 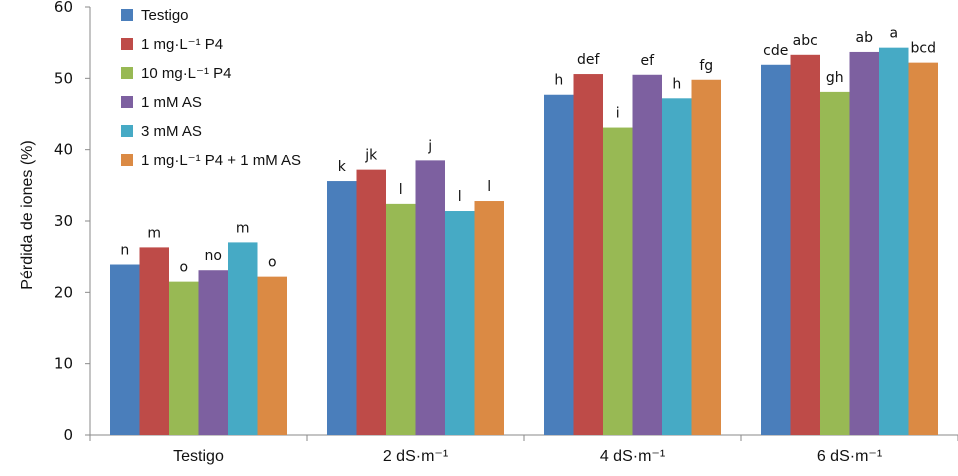 I want to click on bar-significance-label: ef, so click(x=647, y=61).